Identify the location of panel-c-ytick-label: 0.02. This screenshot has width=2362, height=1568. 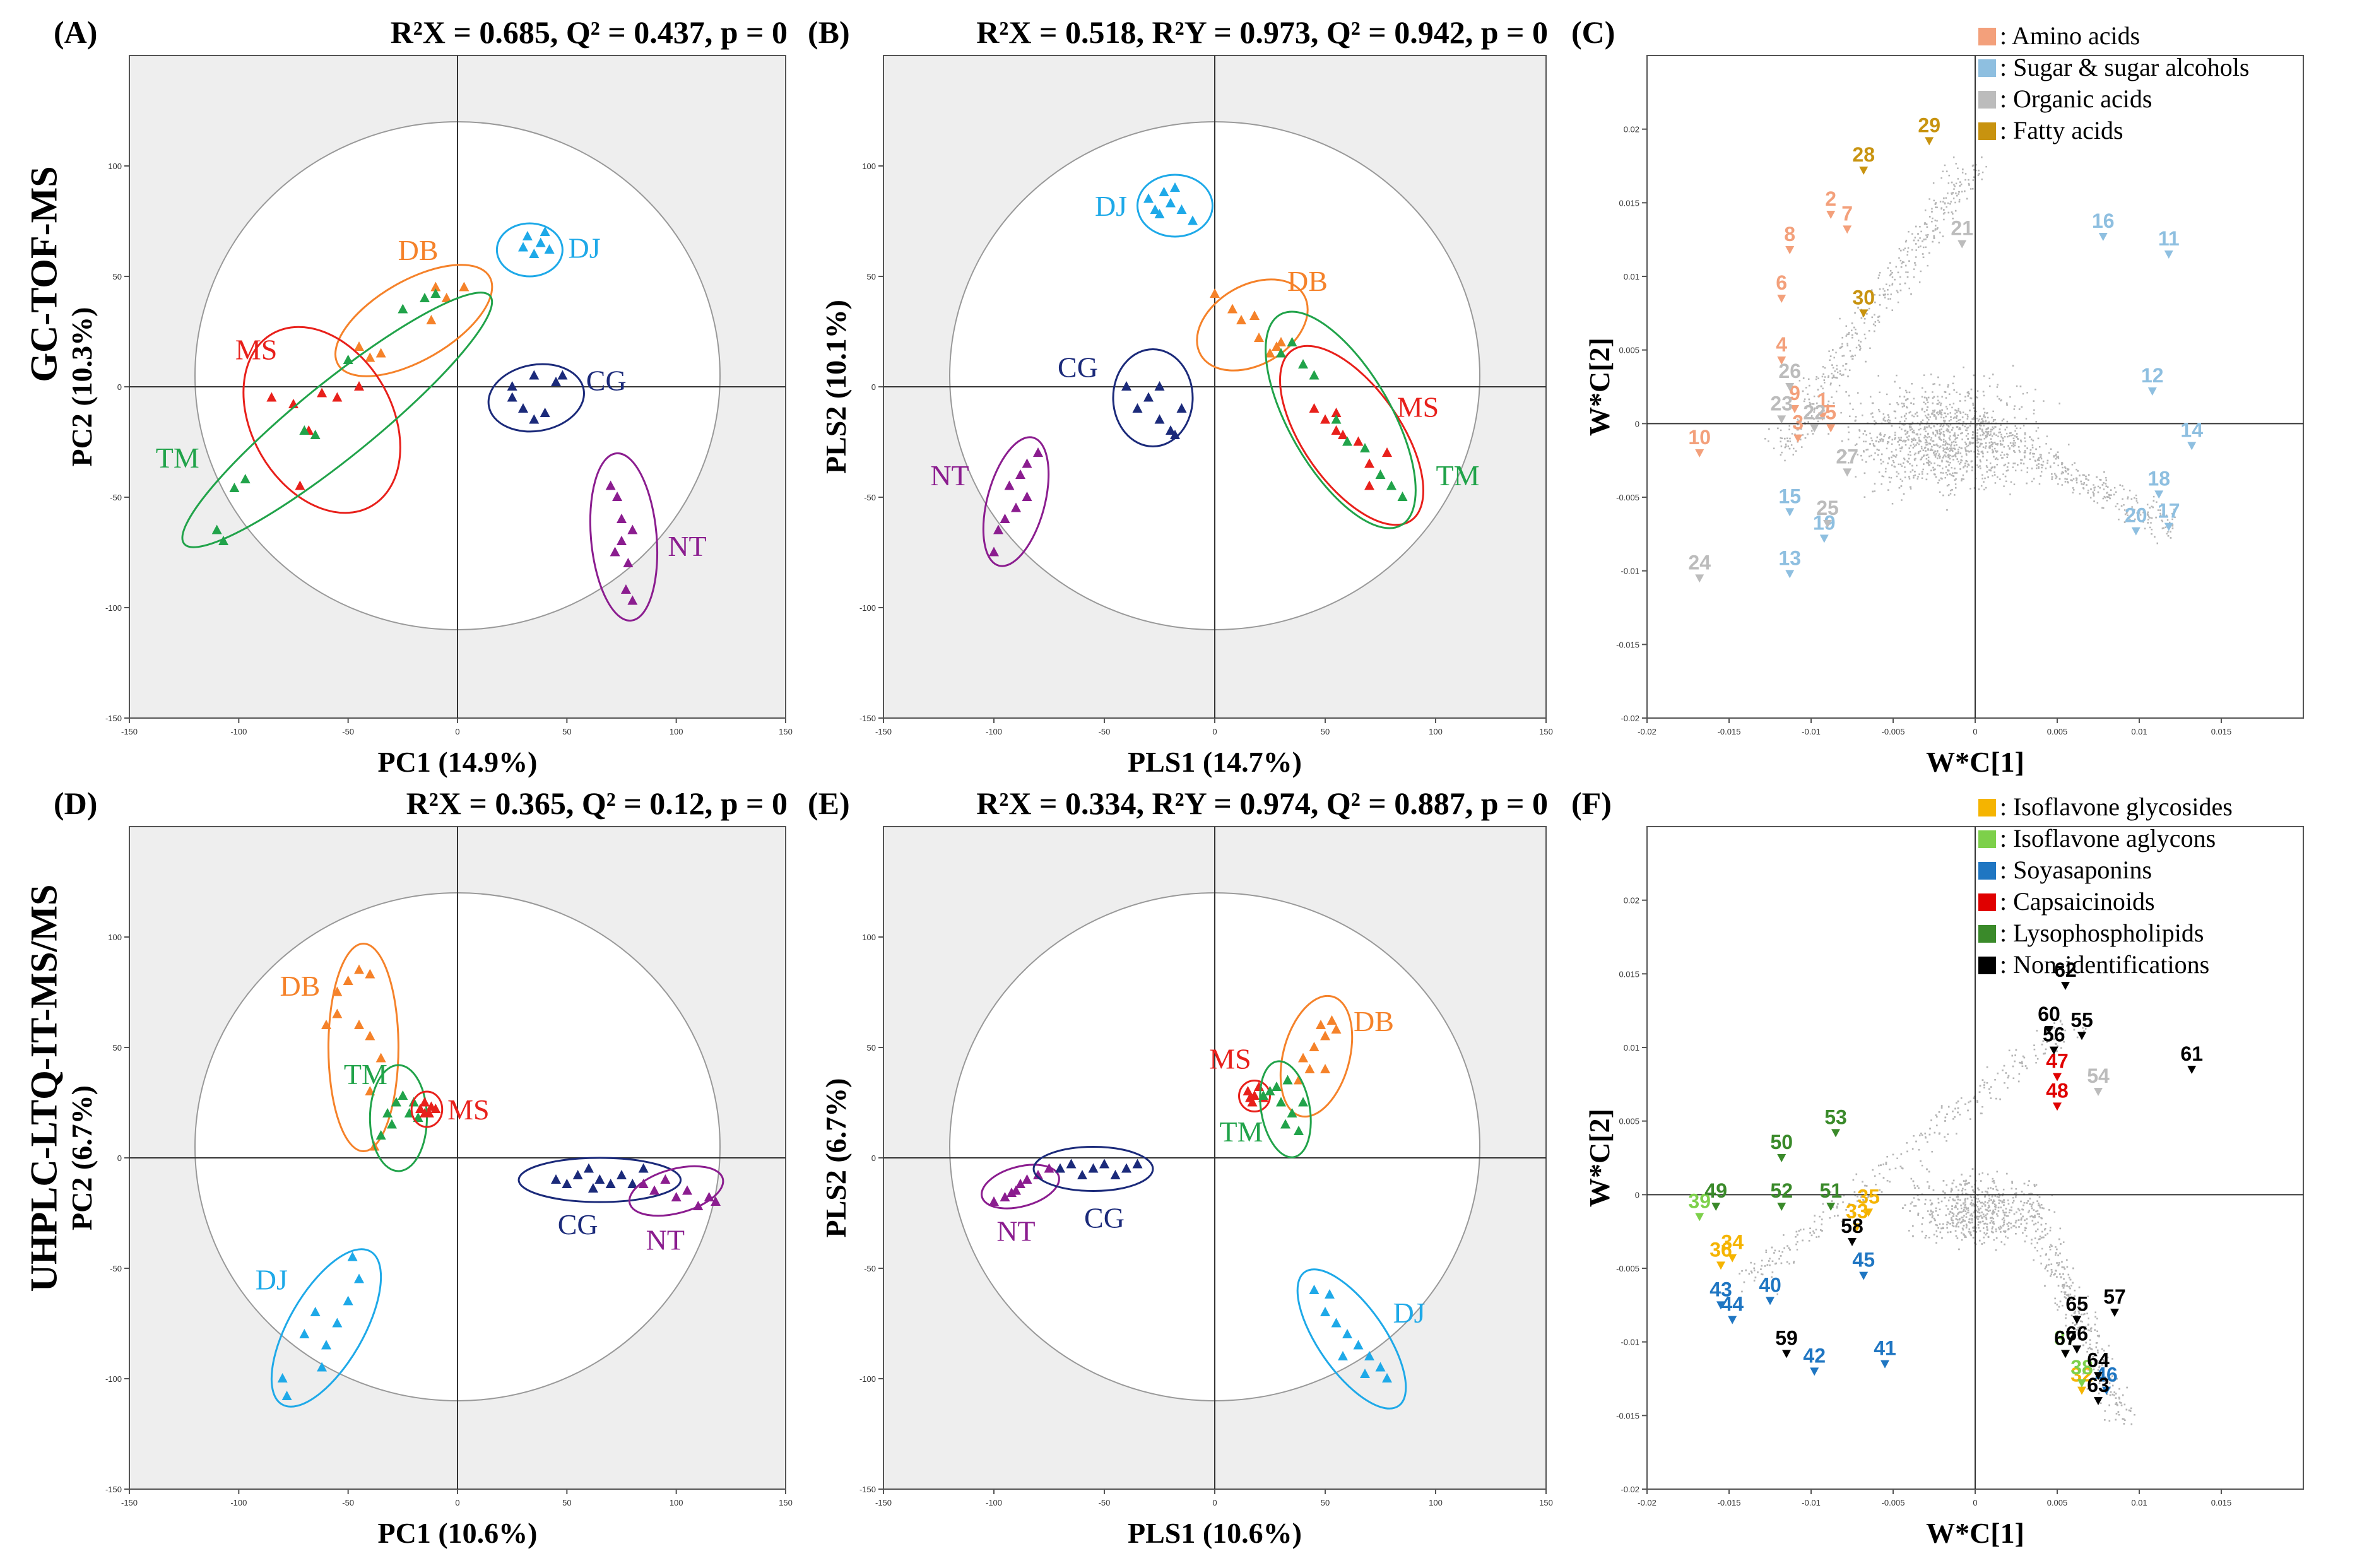
(1631, 129).